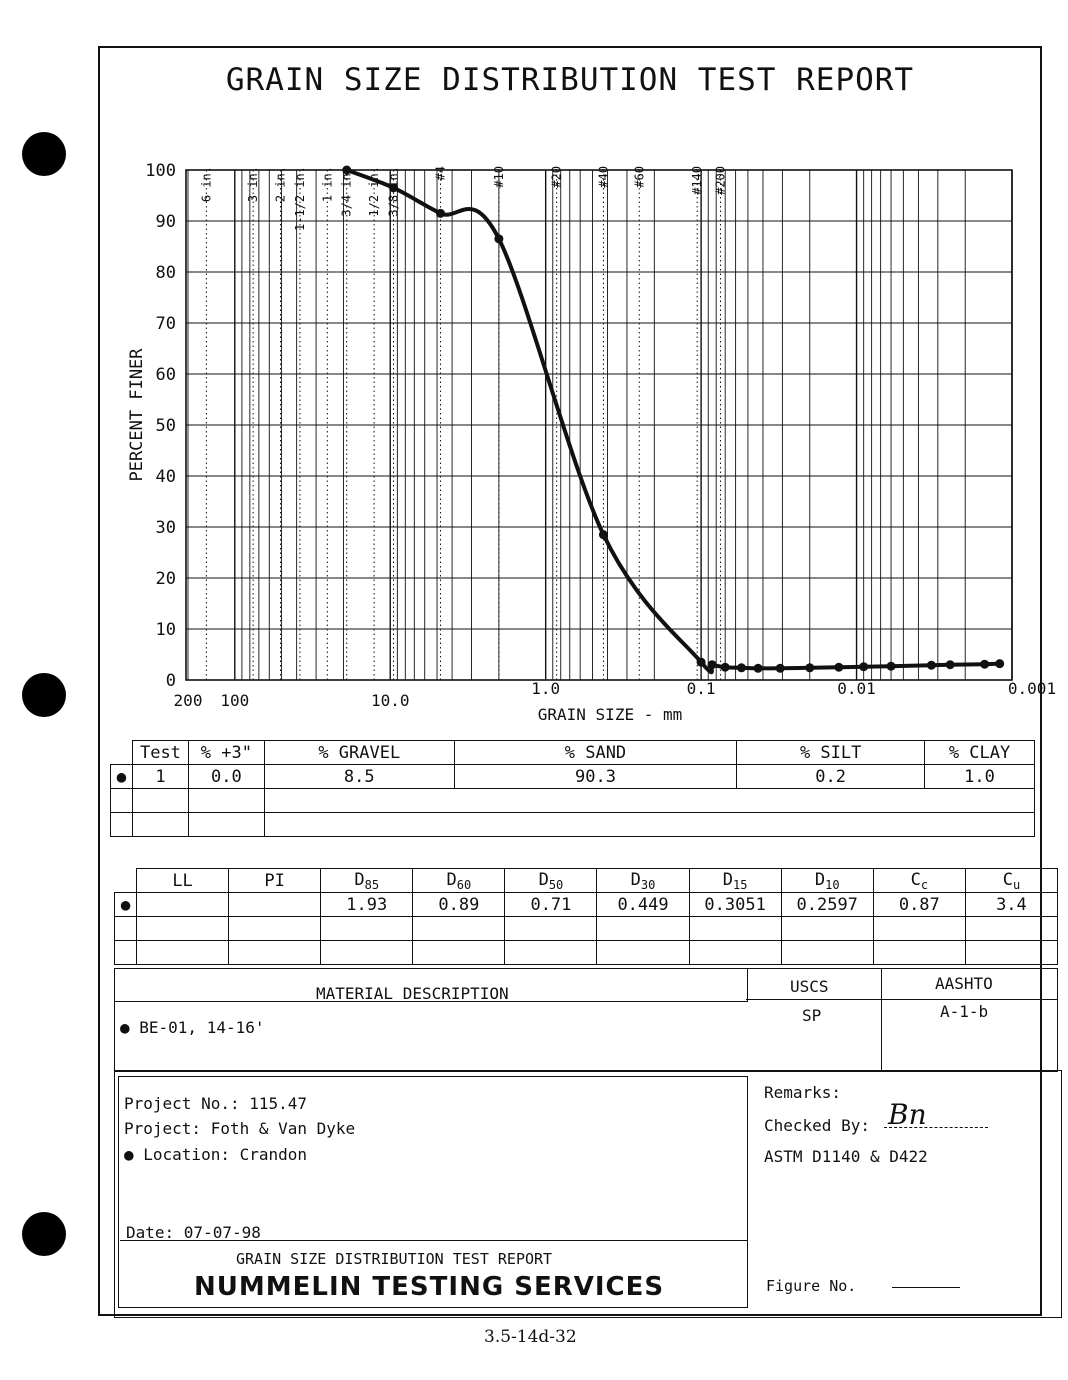  What do you see at coordinates (347, 191) in the screenshot?
I see `sieve-label: 3/4 in.` at bounding box center [347, 191].